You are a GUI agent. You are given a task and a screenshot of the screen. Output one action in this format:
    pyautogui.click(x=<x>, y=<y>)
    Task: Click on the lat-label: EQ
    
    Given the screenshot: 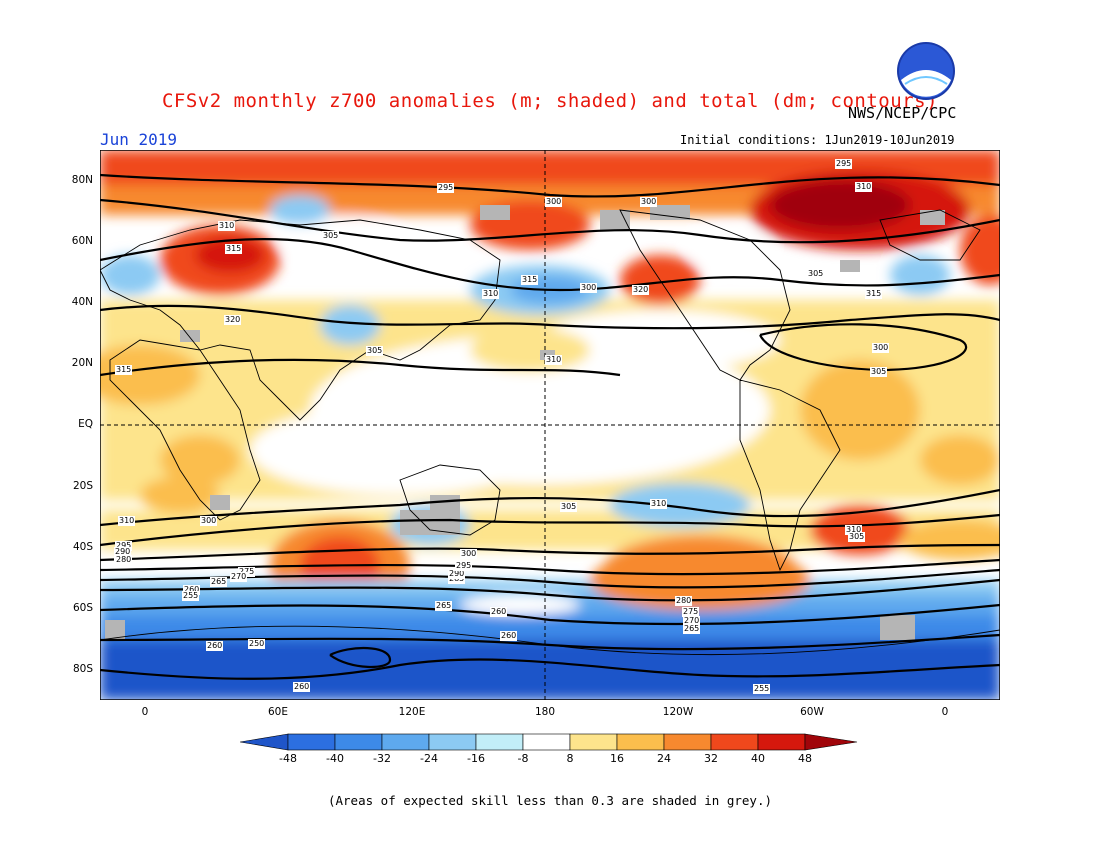 What is the action you would take?
    pyautogui.click(x=85, y=424)
    